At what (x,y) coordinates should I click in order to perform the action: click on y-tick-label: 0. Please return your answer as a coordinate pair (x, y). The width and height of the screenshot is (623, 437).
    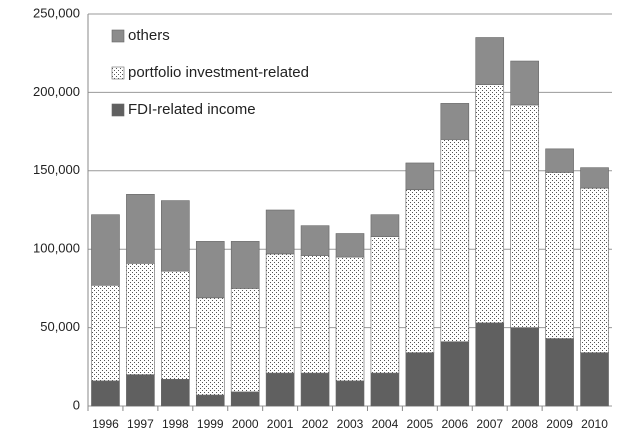
    Looking at the image, I should click on (76, 404).